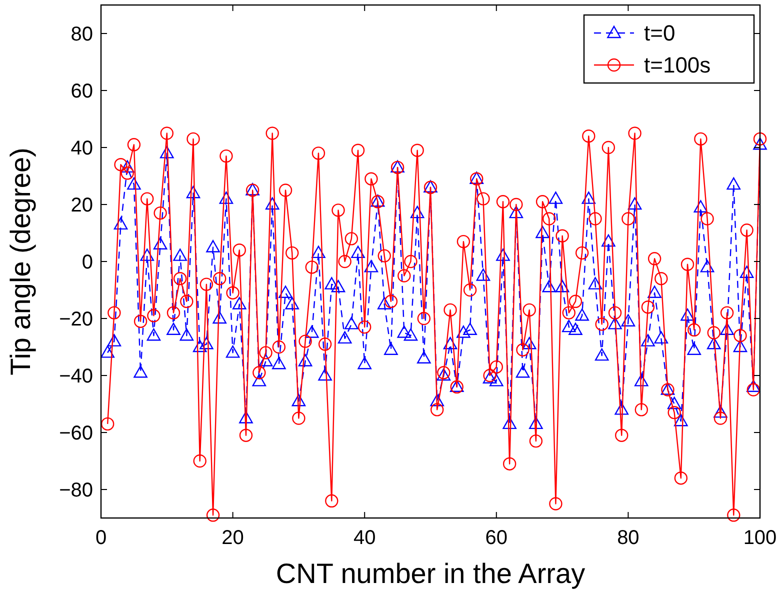 The image size is (782, 593). I want to click on x-tick-label: 60, so click(496, 538).